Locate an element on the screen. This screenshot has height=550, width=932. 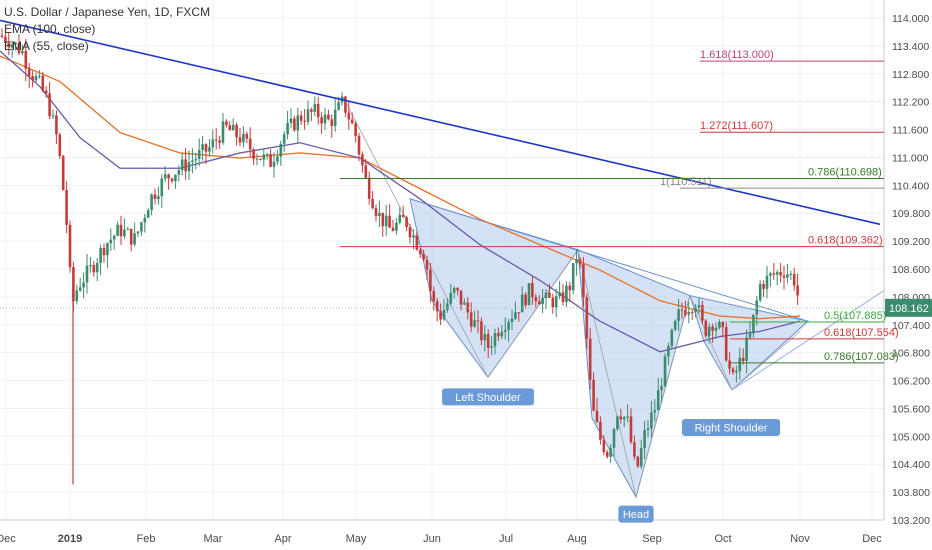
y-tick-label: 106.200 is located at coordinates (911, 382).